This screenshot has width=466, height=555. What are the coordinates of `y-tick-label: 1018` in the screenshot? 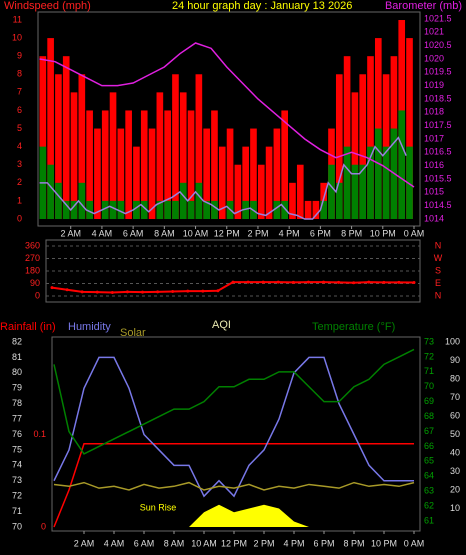 It's located at (434, 112).